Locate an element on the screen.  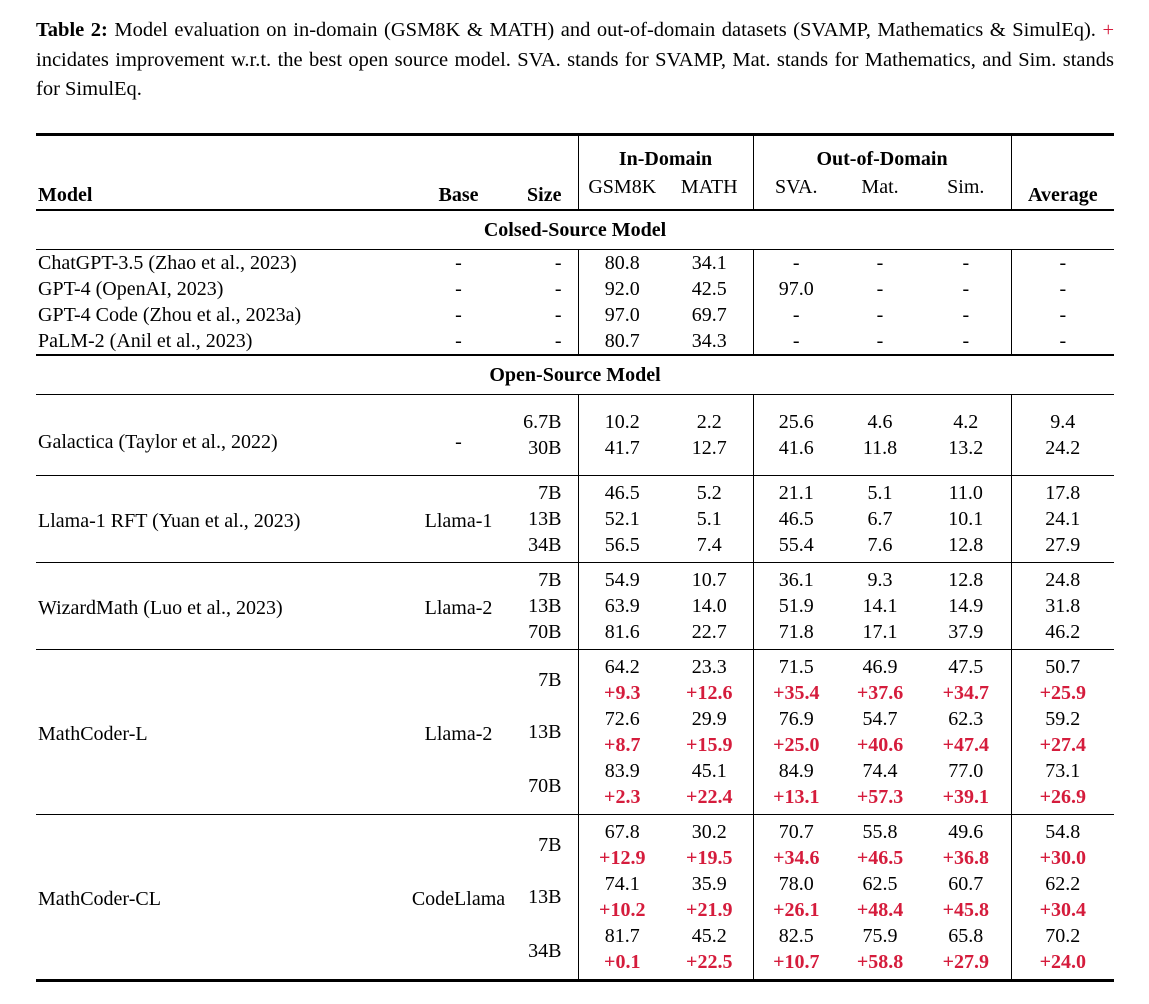
metric-value: 50.7 is located at coordinates (1062, 664).